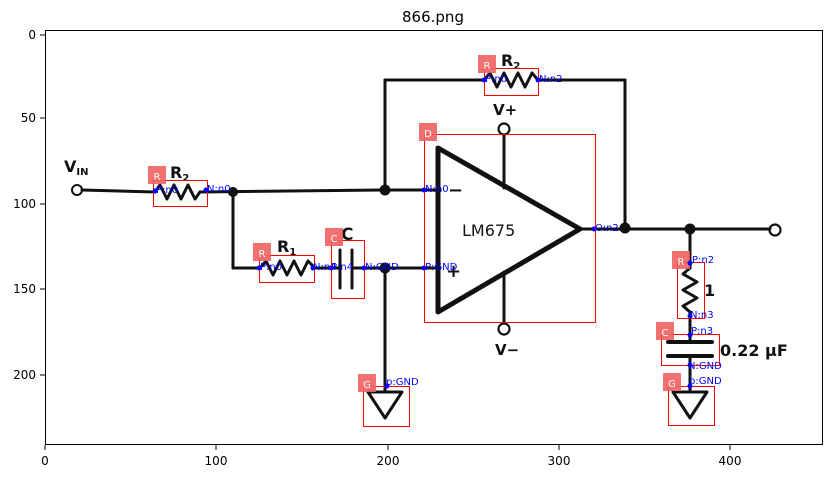 The height and width of the screenshot is (479, 831). What do you see at coordinates (24, 204) in the screenshot?
I see `y-tick-label: 100` at bounding box center [24, 204].